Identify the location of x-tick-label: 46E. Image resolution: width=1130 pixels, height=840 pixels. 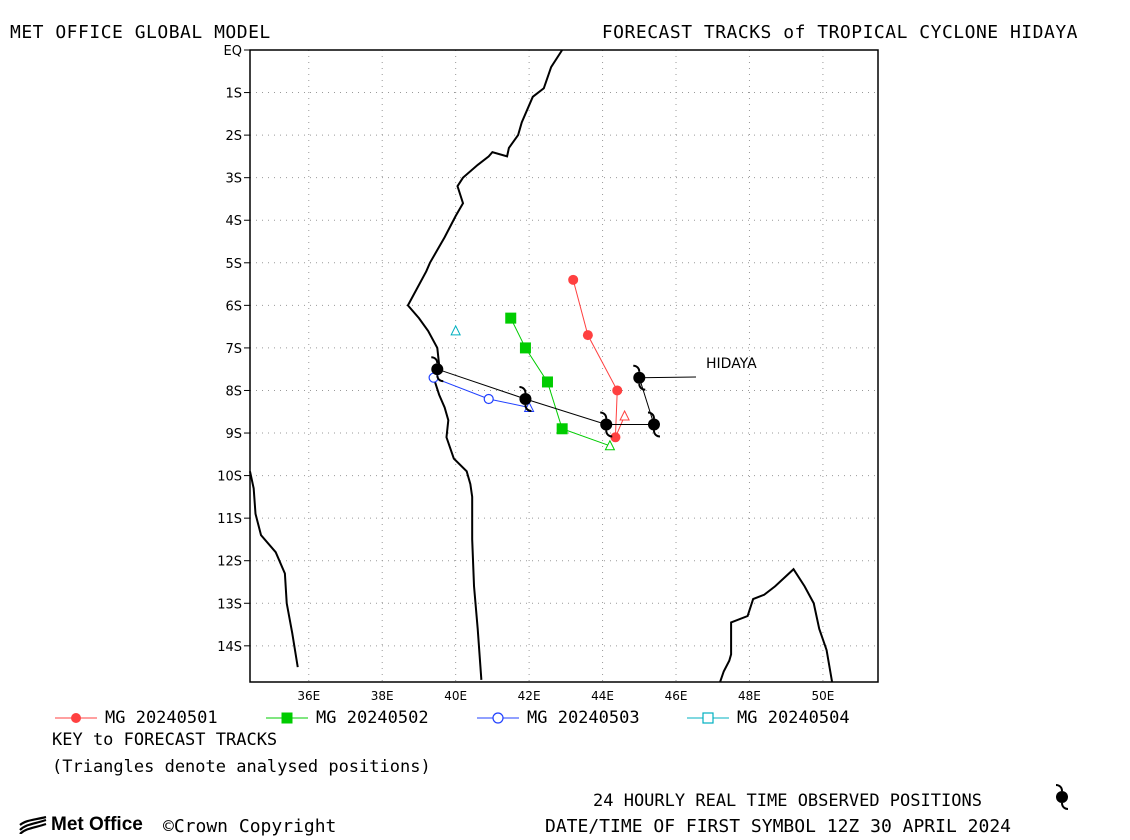
(676, 696).